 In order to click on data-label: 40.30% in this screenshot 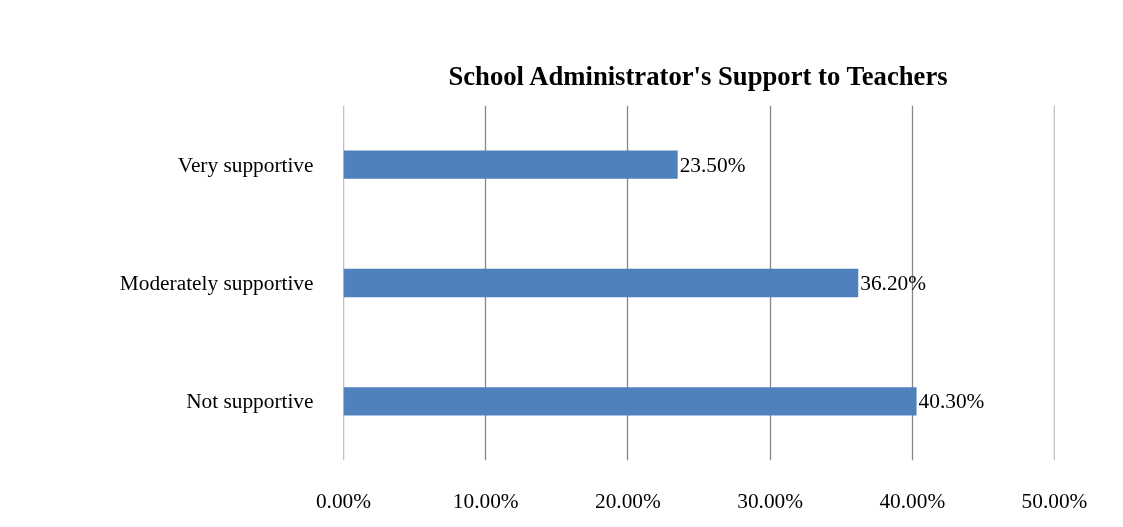, I will do `click(951, 401)`.